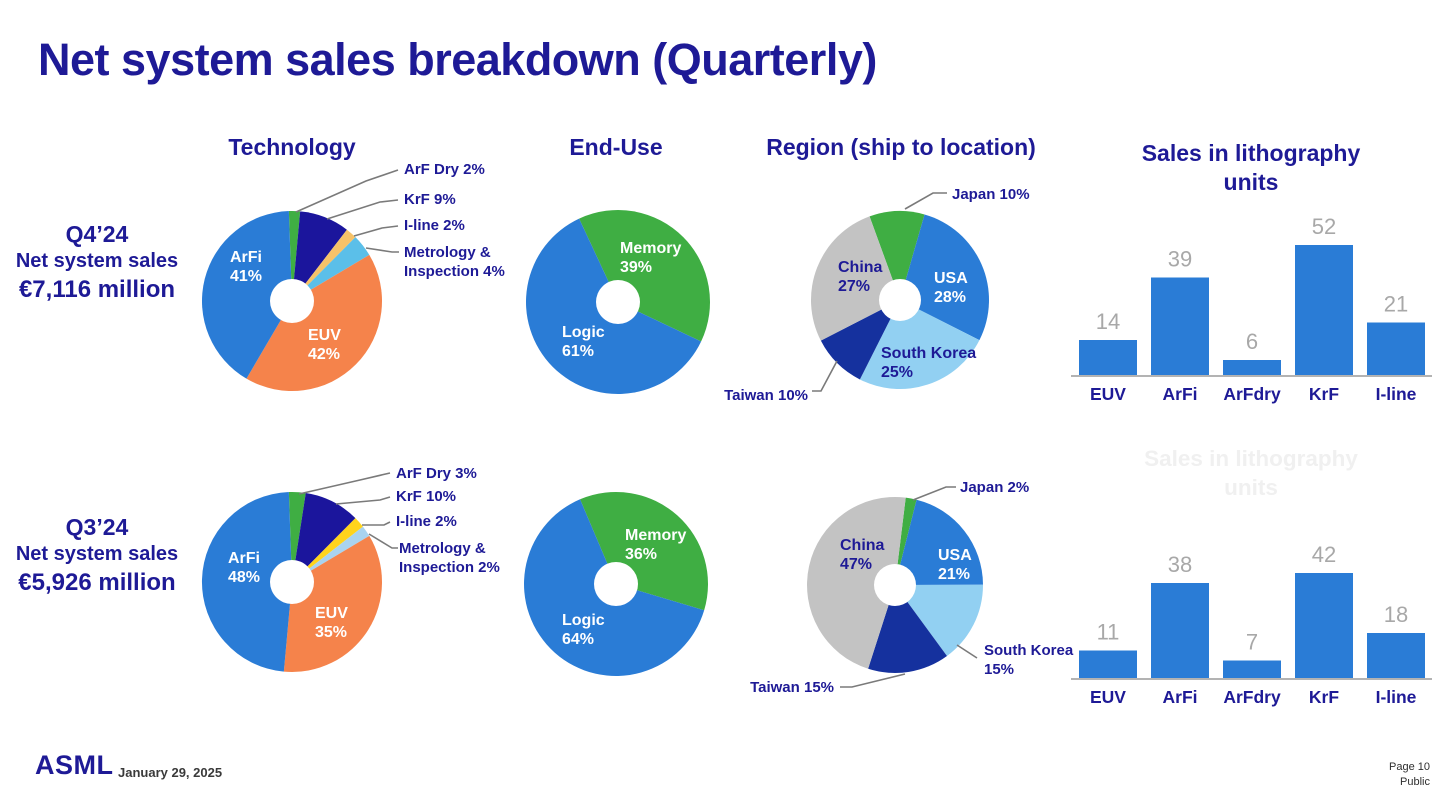  I want to click on column-header-end-use: End-Use, so click(616, 147).